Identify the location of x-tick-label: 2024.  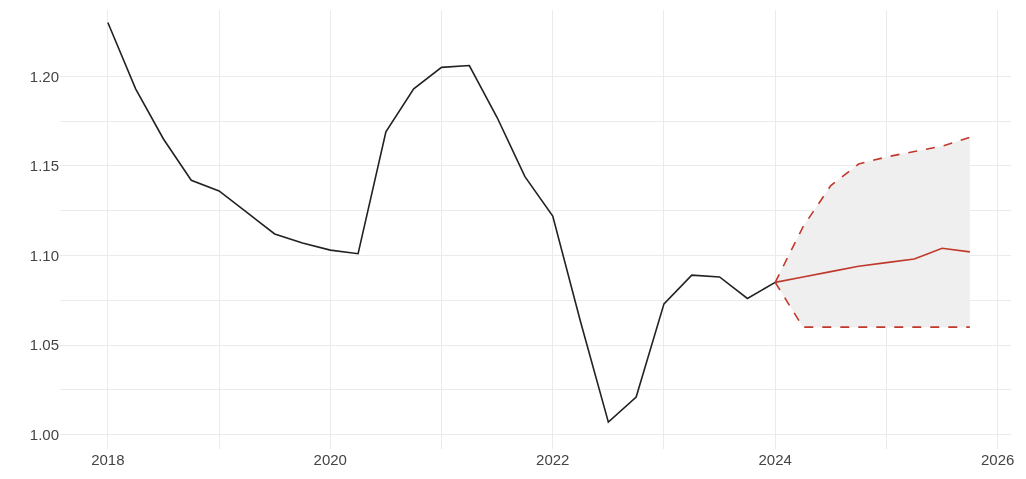
(775, 459).